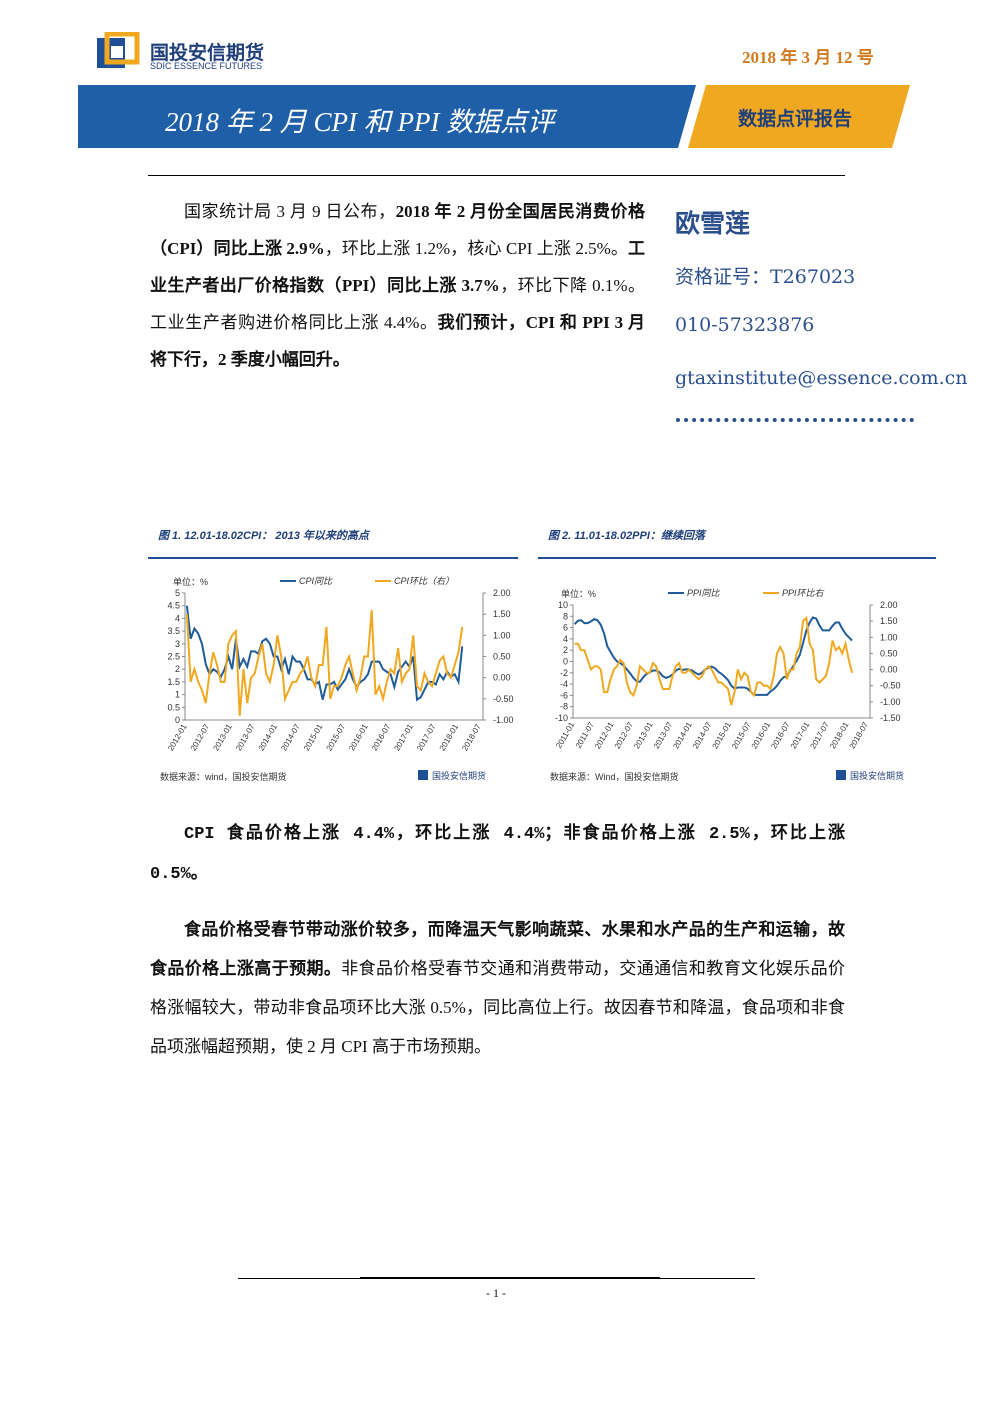 This screenshot has height=1403, width=992. I want to click on y-tick-label: 0.5, so click(173, 707).